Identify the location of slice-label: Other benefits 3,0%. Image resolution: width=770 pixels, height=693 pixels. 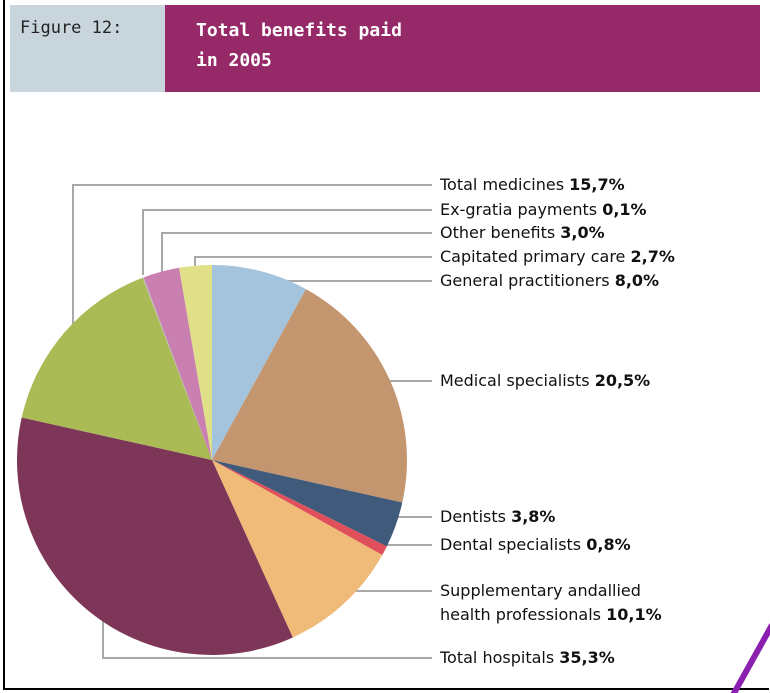
(522, 233).